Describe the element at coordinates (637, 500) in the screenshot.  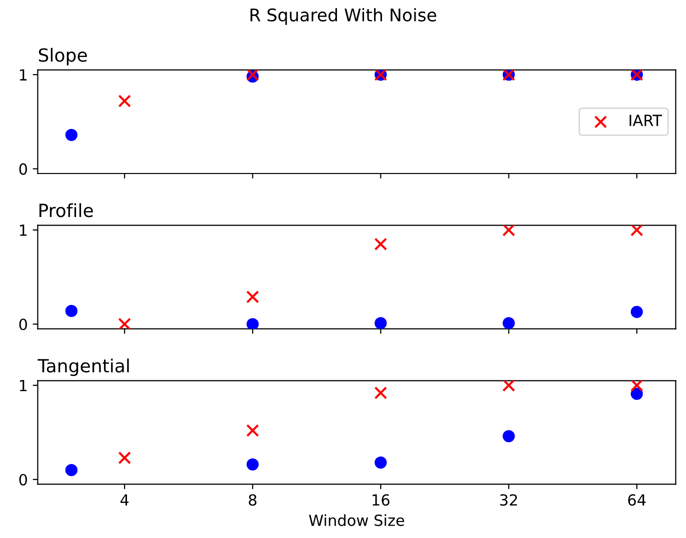
I see `x-tick-label: 64` at that location.